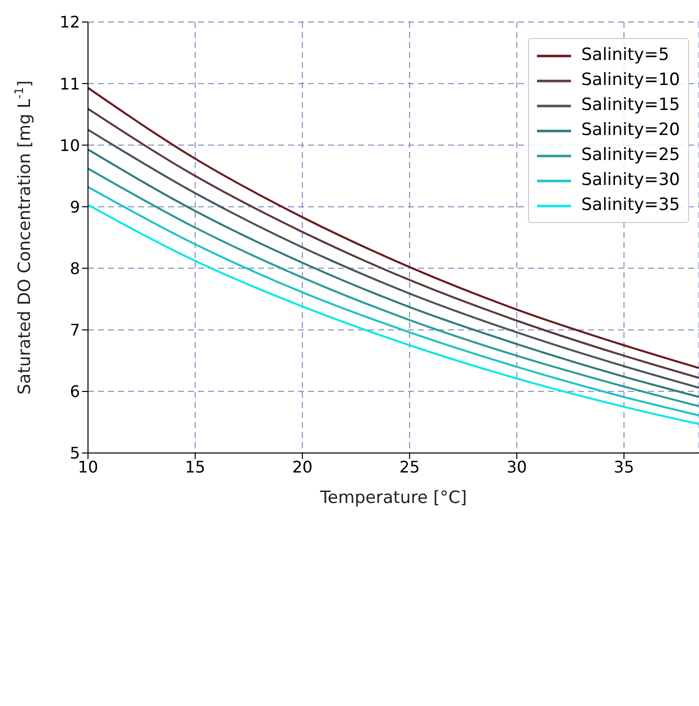 This screenshot has width=699, height=706. What do you see at coordinates (70, 22) in the screenshot?
I see `y-tick-label: 12` at bounding box center [70, 22].